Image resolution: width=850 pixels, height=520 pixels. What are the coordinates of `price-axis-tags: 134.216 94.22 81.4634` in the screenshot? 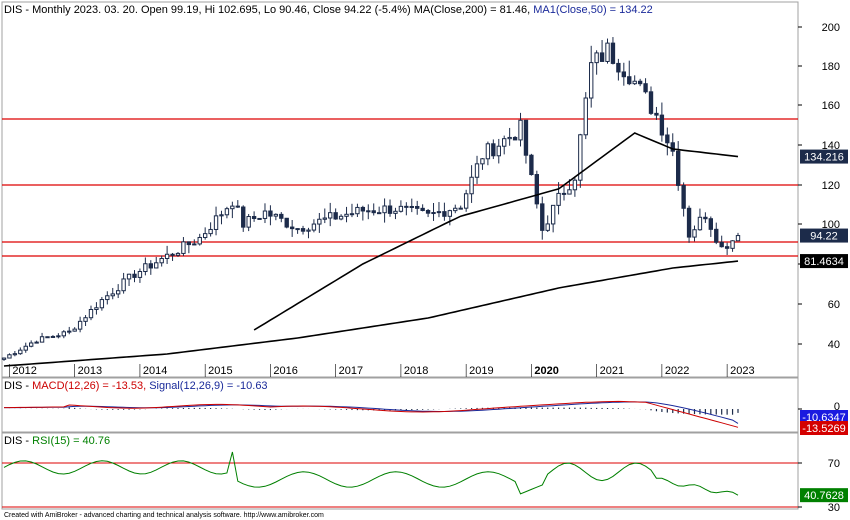 It's located at (824, 209).